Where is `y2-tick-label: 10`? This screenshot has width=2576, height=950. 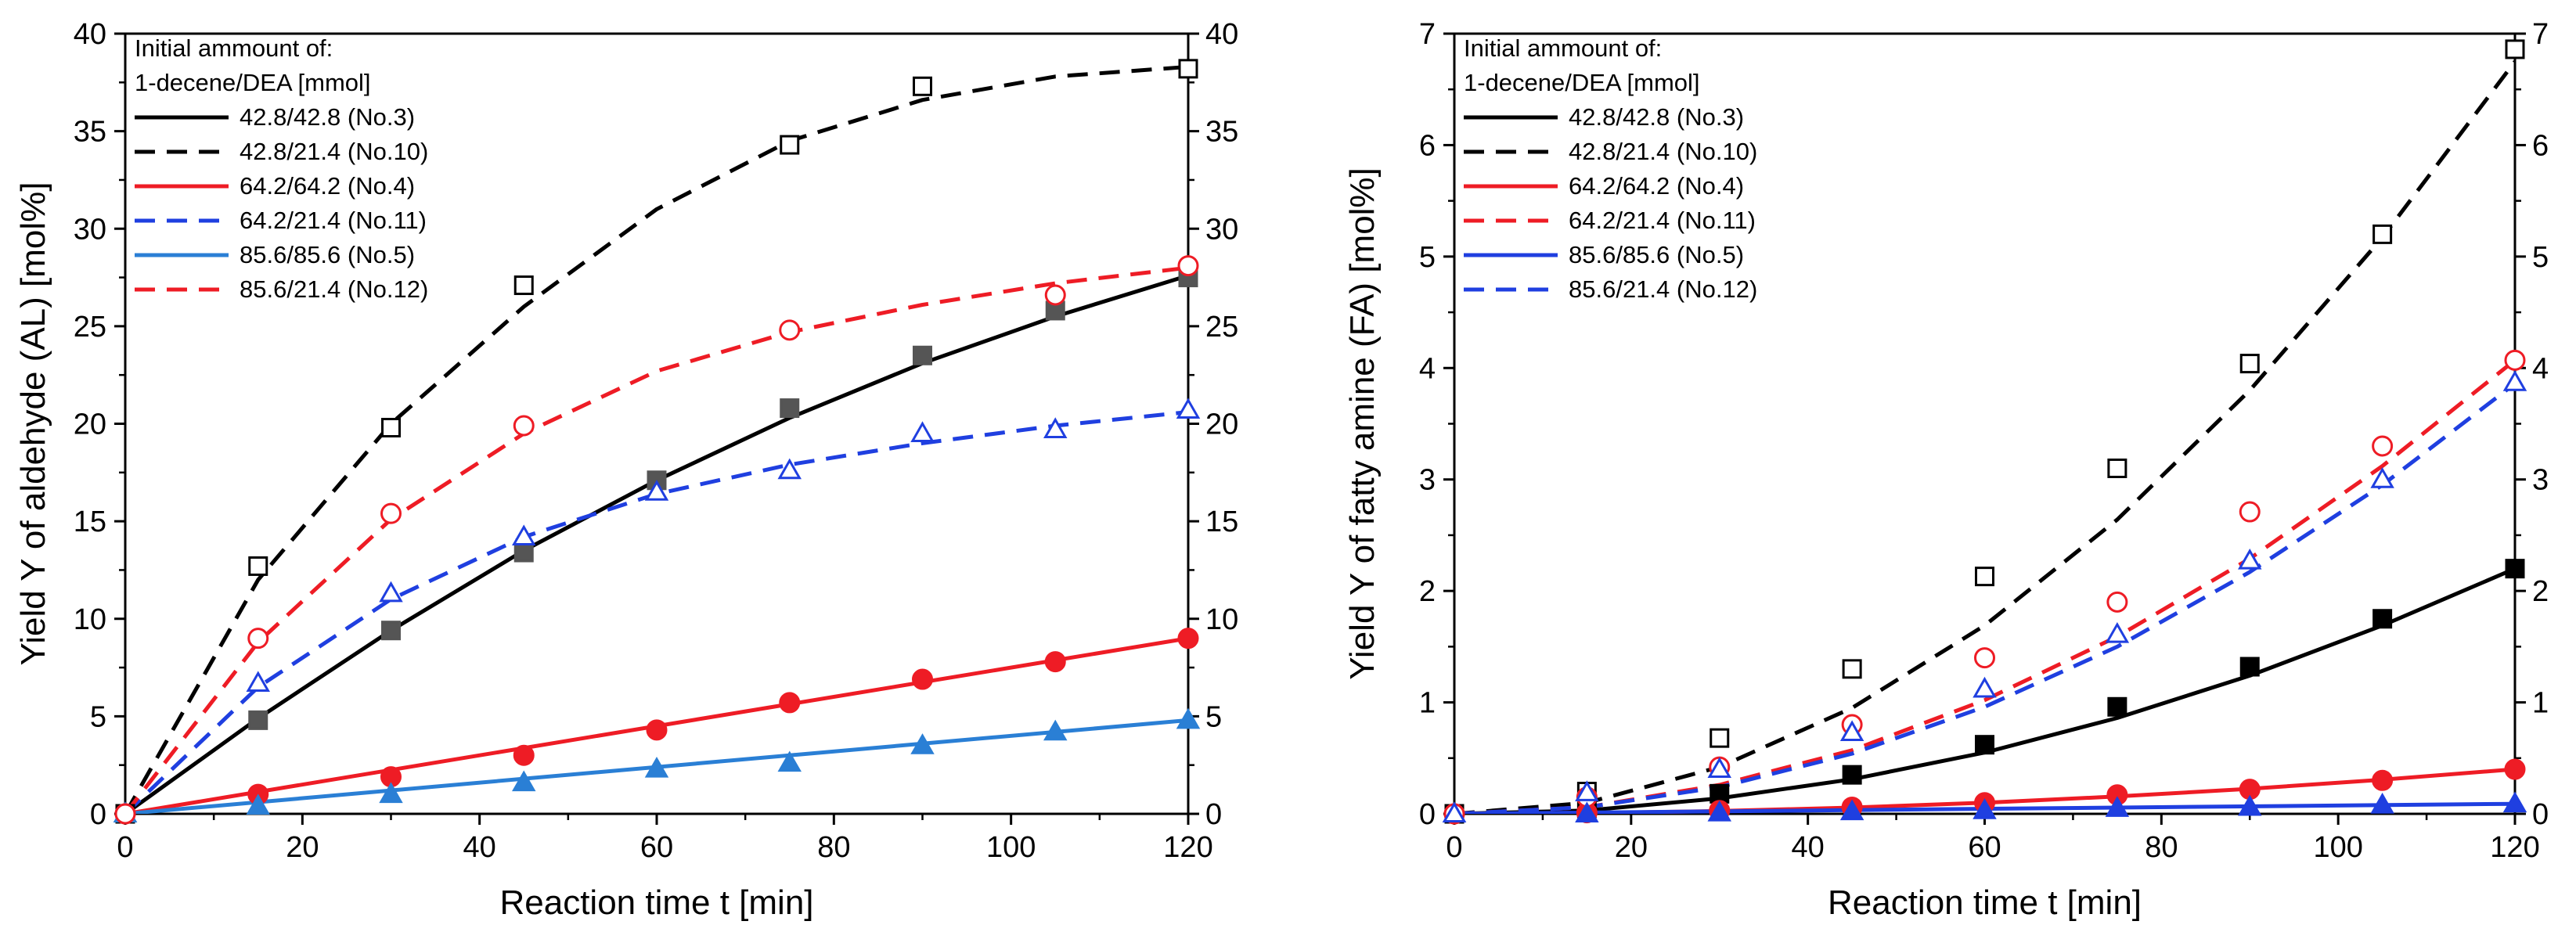 y2-tick-label: 10 is located at coordinates (1221, 619).